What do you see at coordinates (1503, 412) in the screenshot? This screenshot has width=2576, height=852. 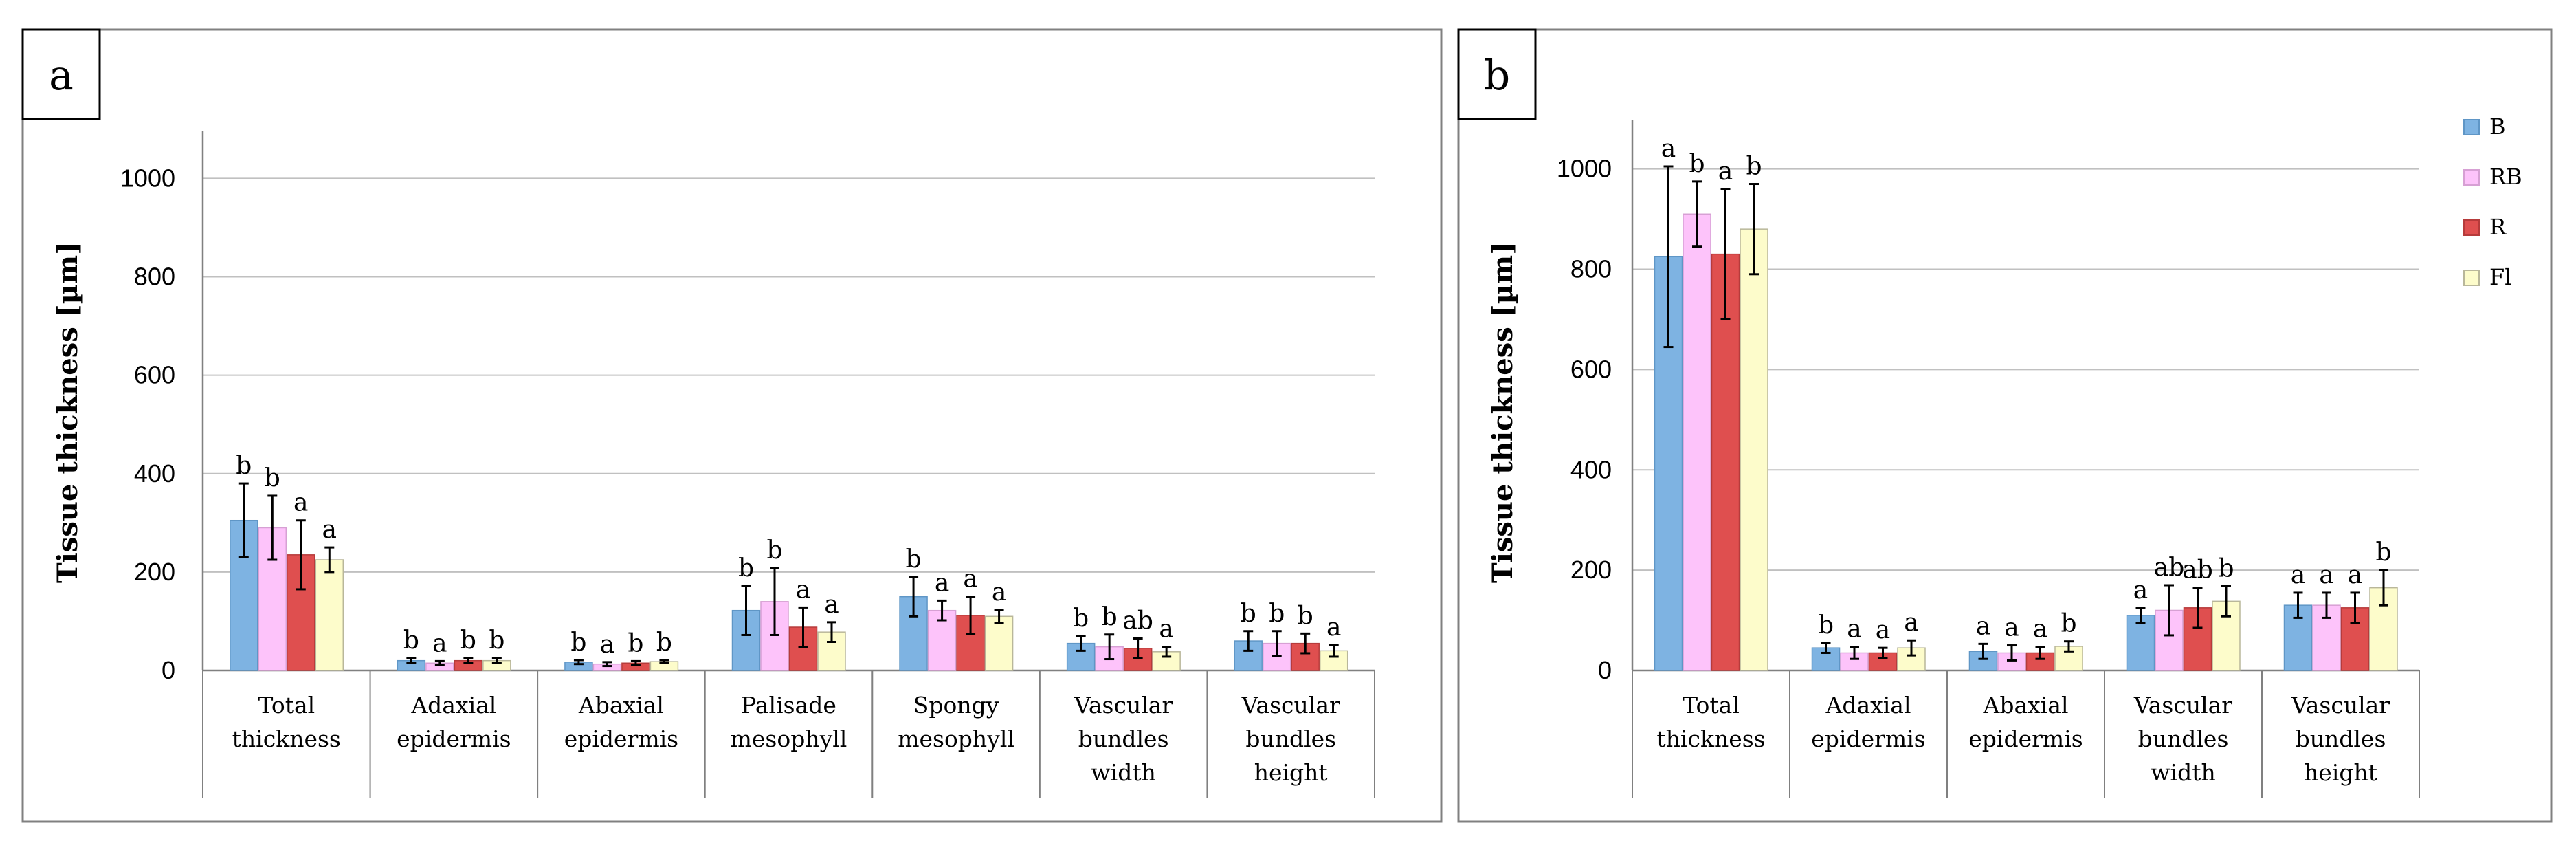 I see `panel-b-ylabel: Tissue thickness [µm]` at bounding box center [1503, 412].